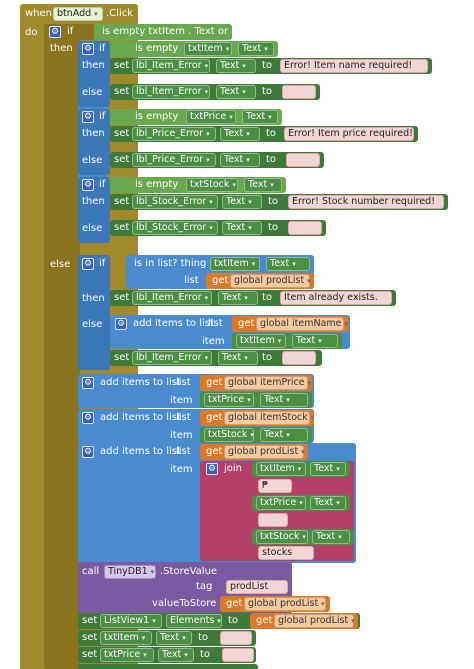  Describe the element at coordinates (257, 587) in the screenshot. I see `string-chip: prodList` at that location.